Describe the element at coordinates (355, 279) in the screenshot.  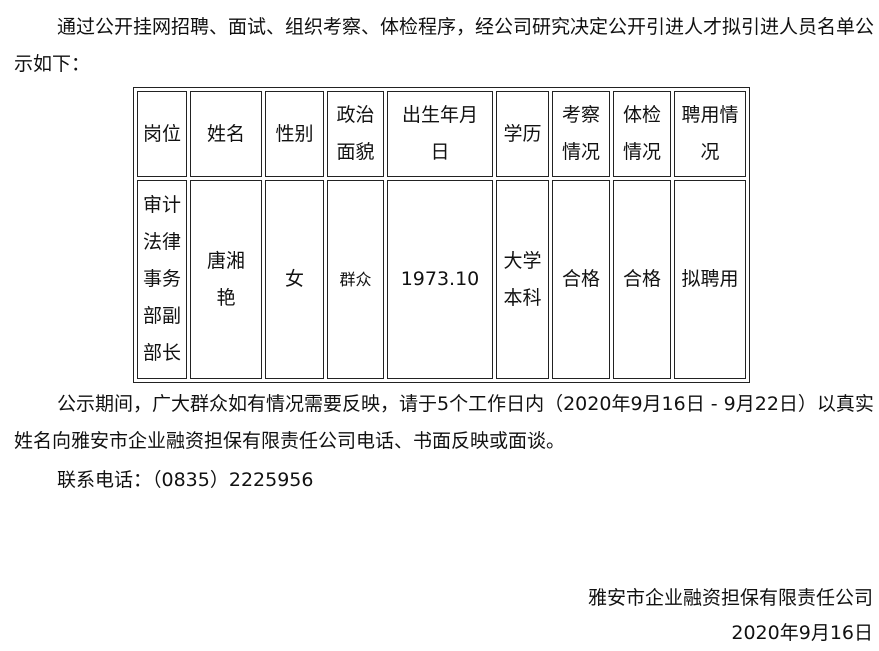
I see `cell-political-status: 群众` at that location.